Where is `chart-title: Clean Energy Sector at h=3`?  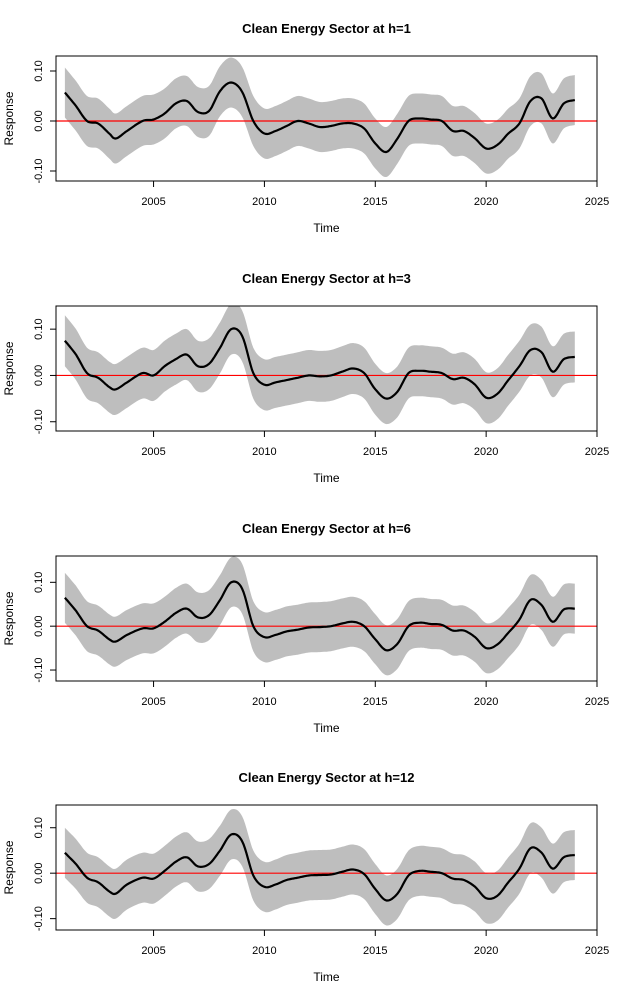
chart-title: Clean Energy Sector at h=3 is located at coordinates (326, 278).